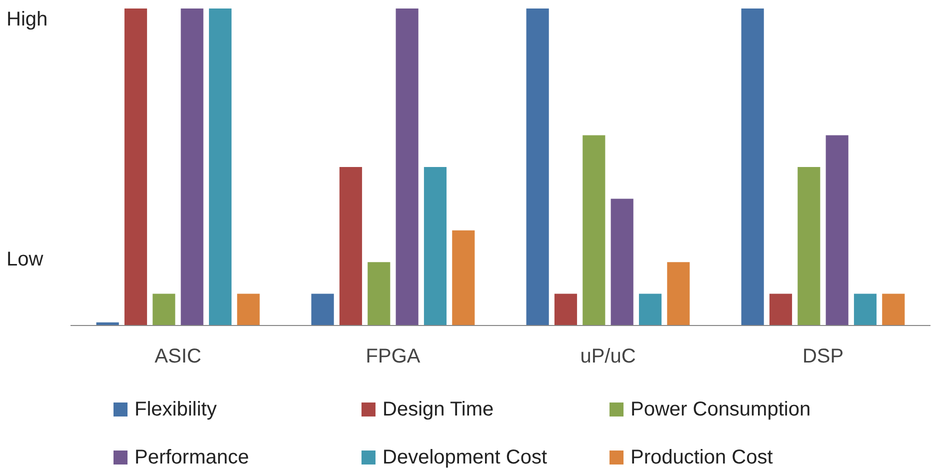  Describe the element at coordinates (608, 357) in the screenshot. I see `x-tick-label: uP/uC` at that location.